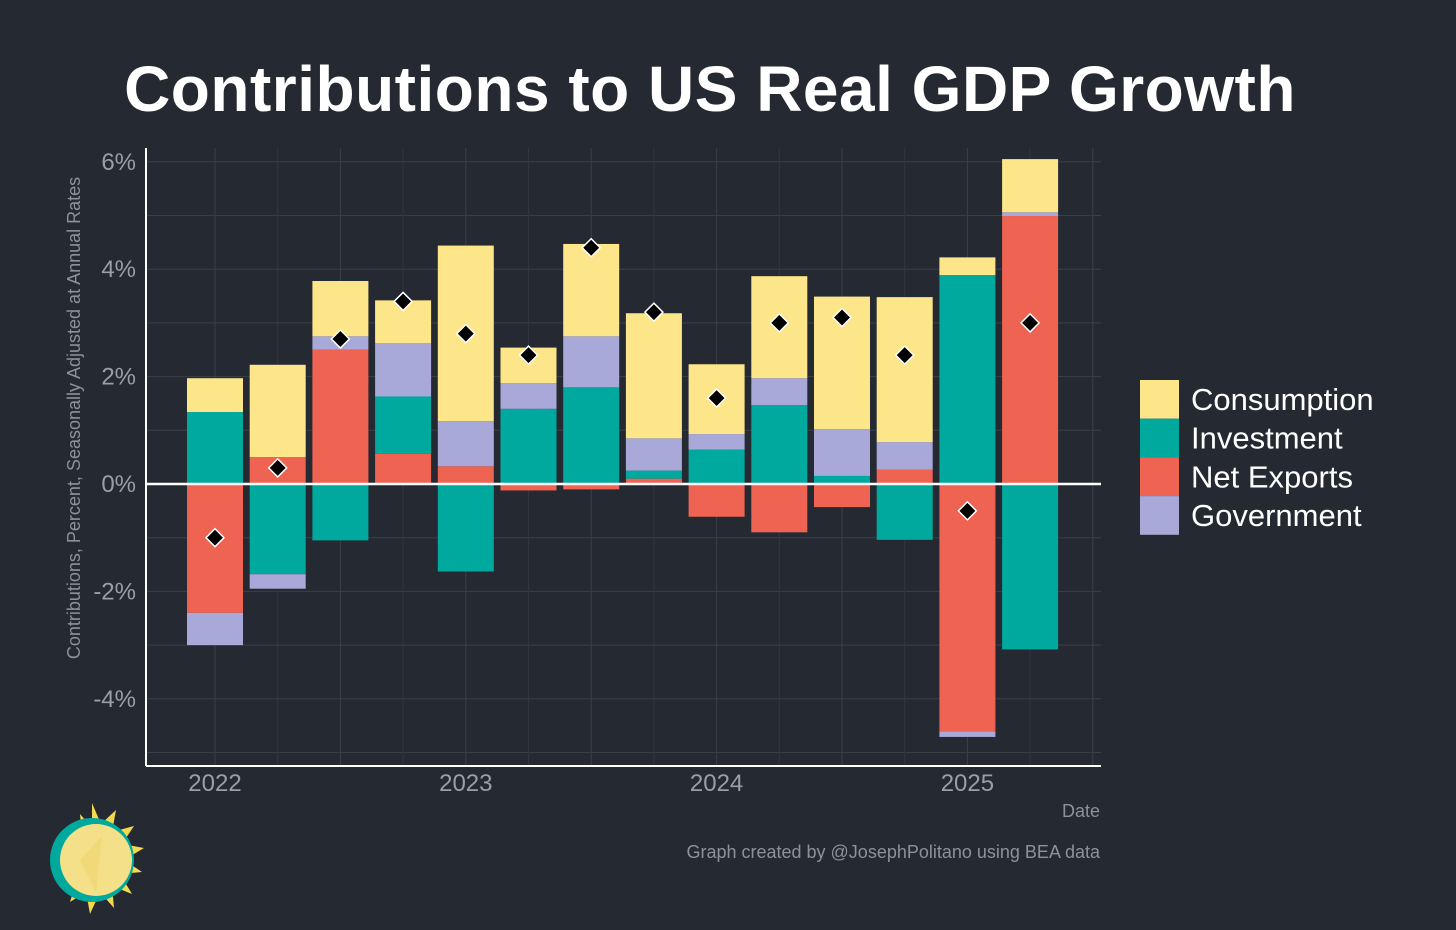 The width and height of the screenshot is (1456, 930). Describe the element at coordinates (465, 333) in the screenshot. I see `total-marker-2023-q1` at that location.